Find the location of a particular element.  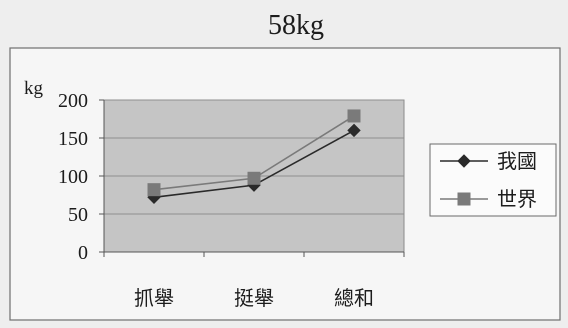

chart-title: 58kg is located at coordinates (296, 25).